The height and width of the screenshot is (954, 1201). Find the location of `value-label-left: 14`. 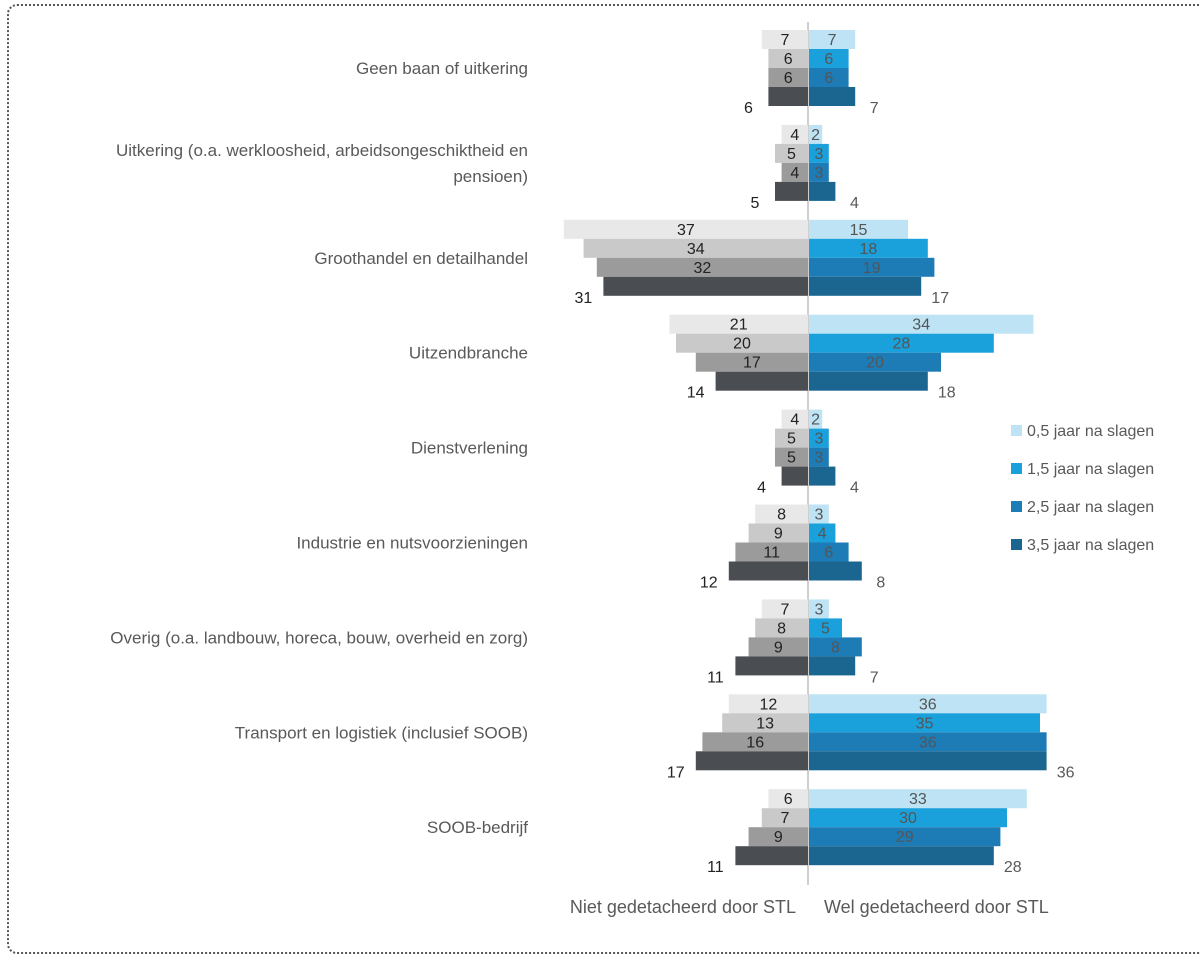

value-label-left: 14 is located at coordinates (696, 393).